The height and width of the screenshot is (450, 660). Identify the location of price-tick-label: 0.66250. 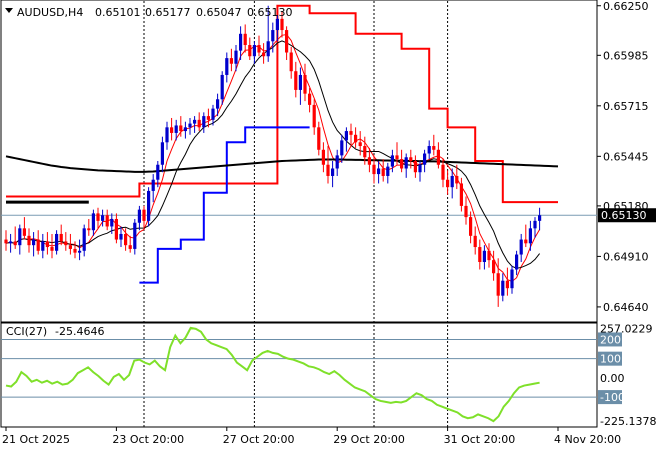
(626, 6).